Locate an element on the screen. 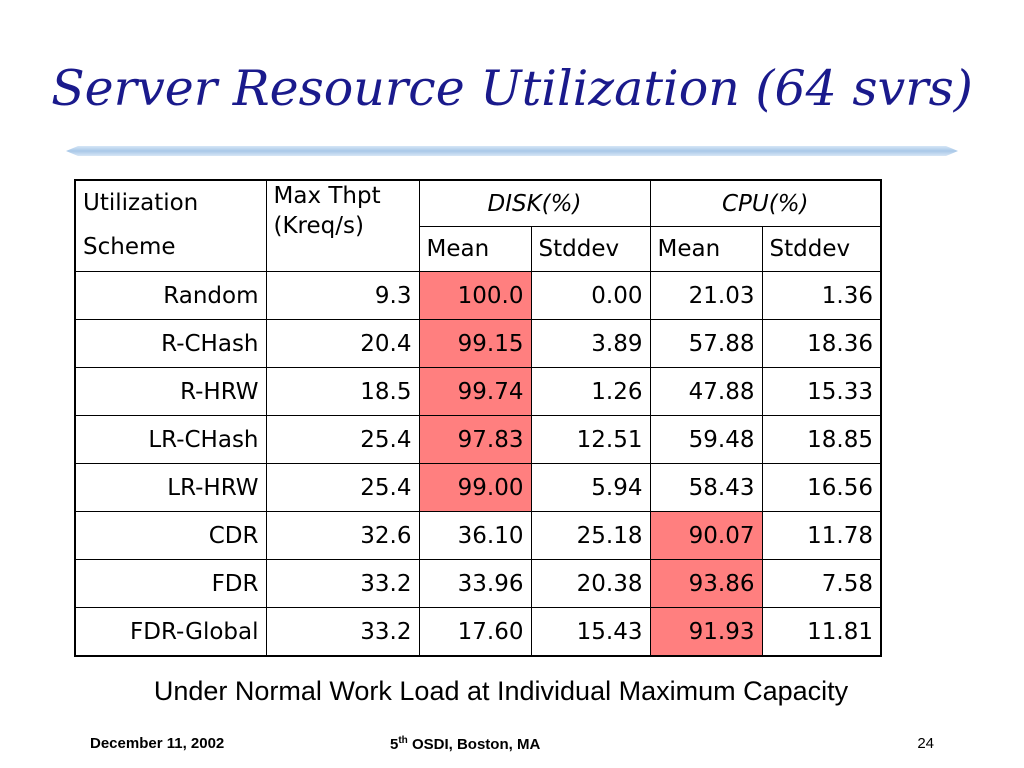 Image resolution: width=1024 pixels, height=768 pixels. table-row: Random 9.3 100.0 0.00 21.03 1.36 is located at coordinates (478, 295).